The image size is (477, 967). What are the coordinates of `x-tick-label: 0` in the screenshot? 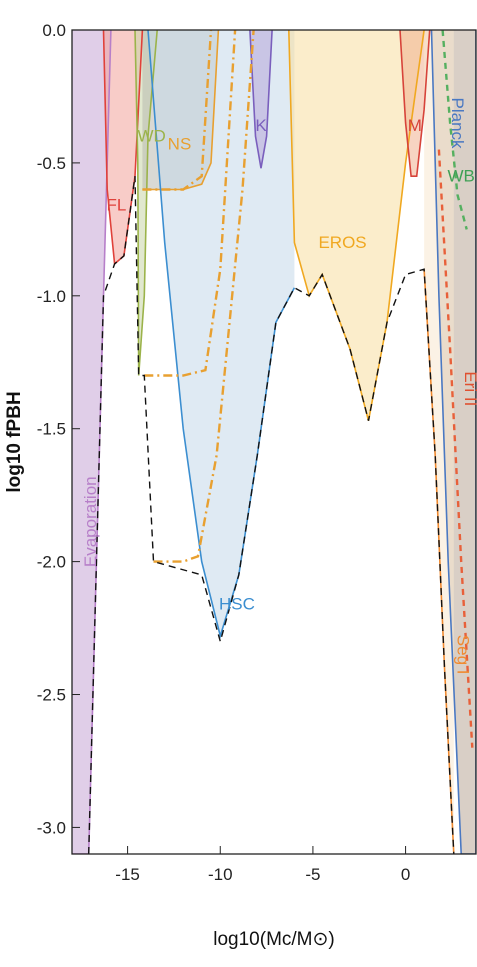 It's located at (405, 874).